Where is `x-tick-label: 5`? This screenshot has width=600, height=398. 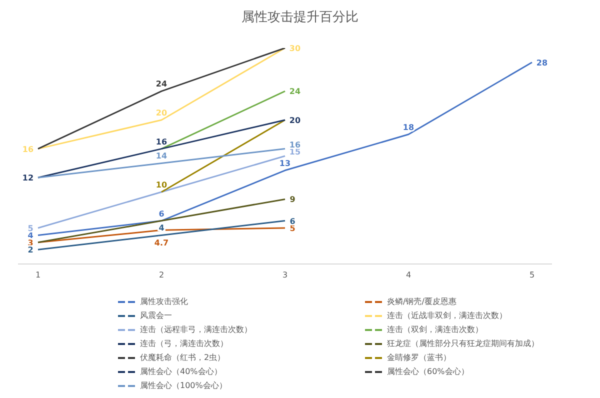 x-tick-label: 5 is located at coordinates (532, 275).